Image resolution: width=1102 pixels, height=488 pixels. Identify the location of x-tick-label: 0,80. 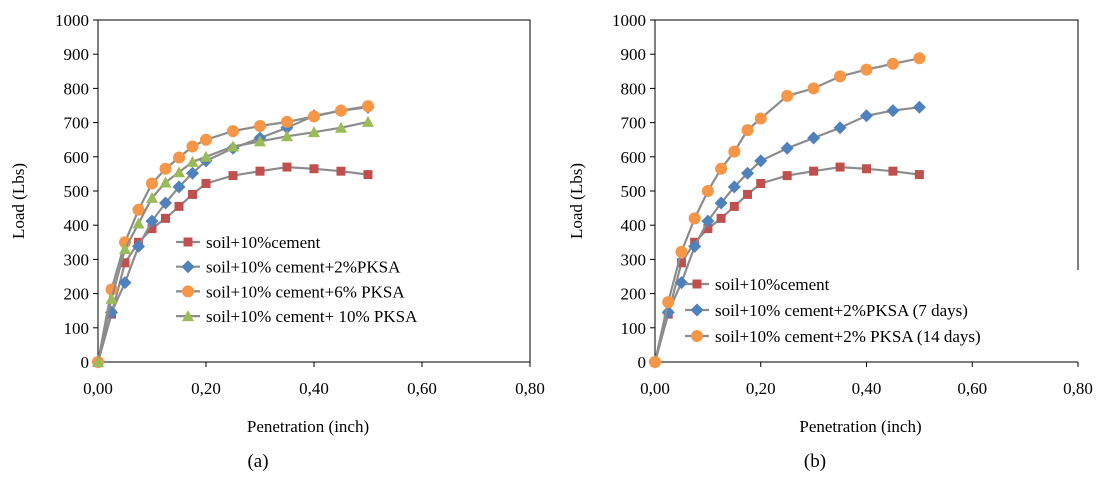
(530, 388).